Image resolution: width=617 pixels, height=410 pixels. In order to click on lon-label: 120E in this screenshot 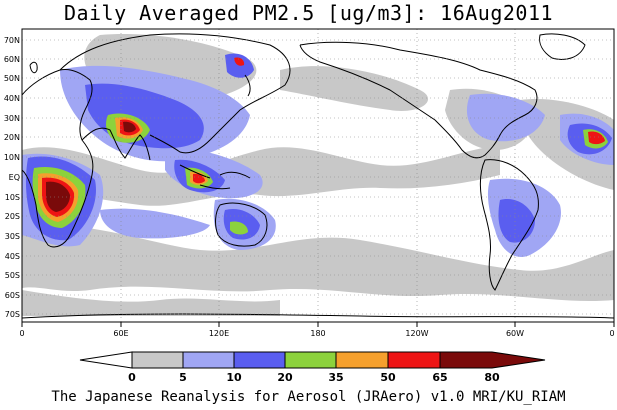, I will do `click(219, 333)`.